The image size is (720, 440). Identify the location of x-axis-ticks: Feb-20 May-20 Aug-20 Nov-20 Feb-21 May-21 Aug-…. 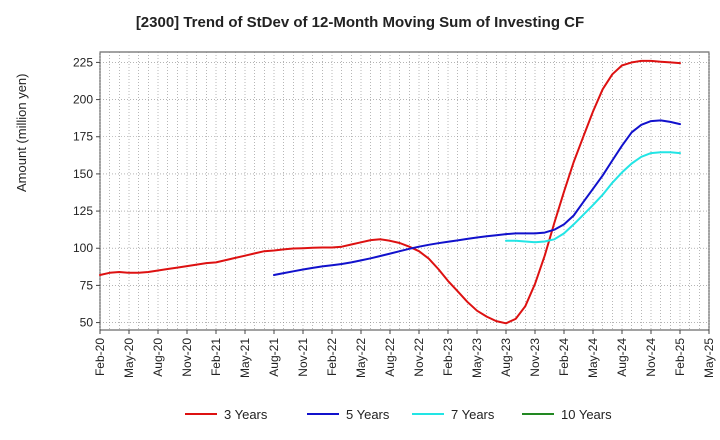
(404, 354).